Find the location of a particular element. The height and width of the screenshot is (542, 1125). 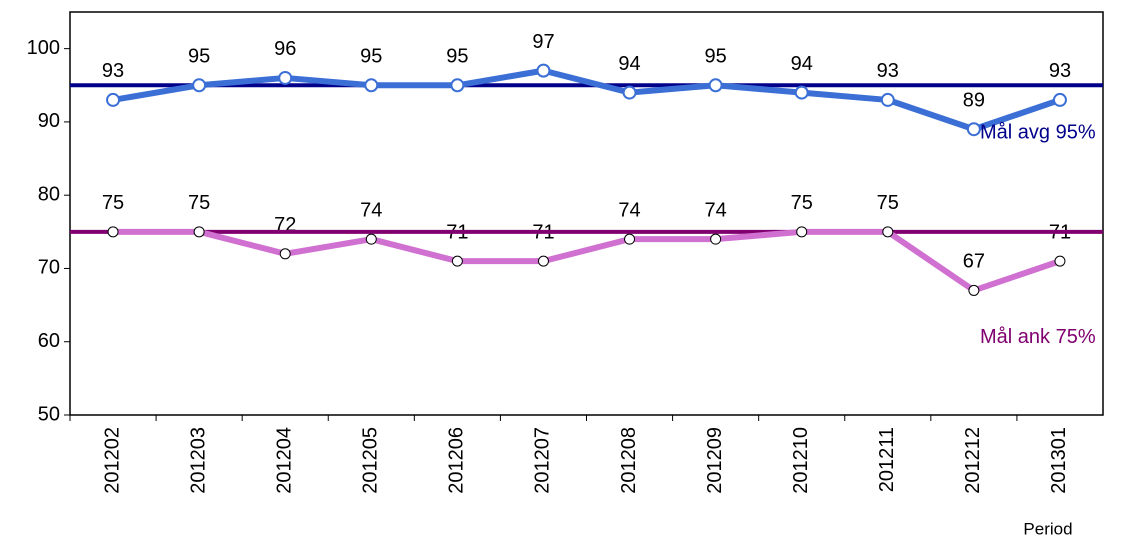

x-tick-label: 201301 is located at coordinates (1059, 460).